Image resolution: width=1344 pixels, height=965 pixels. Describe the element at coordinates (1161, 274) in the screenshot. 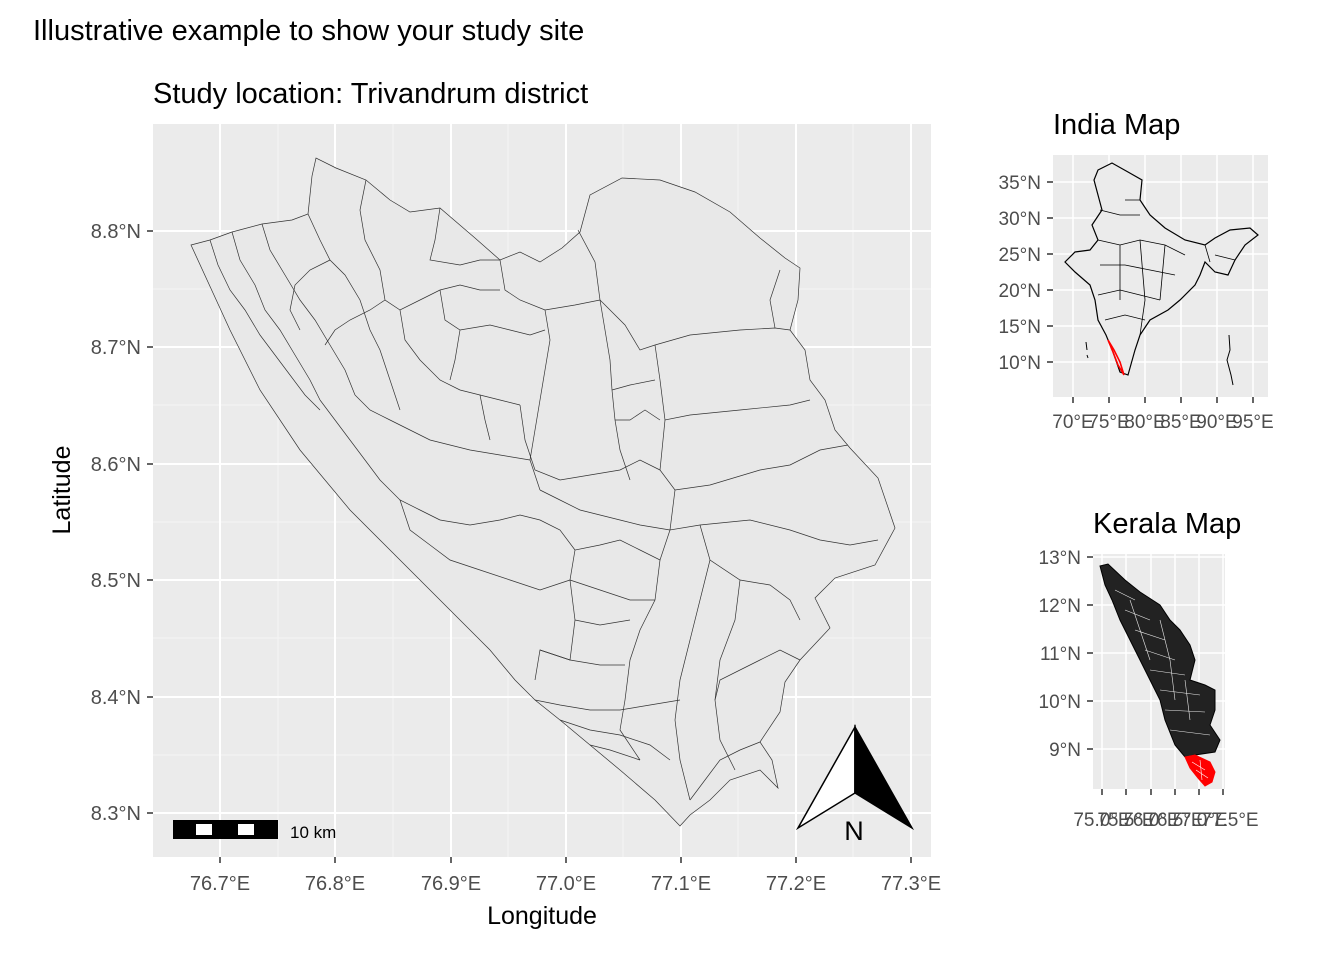

I see `india-outline` at that location.